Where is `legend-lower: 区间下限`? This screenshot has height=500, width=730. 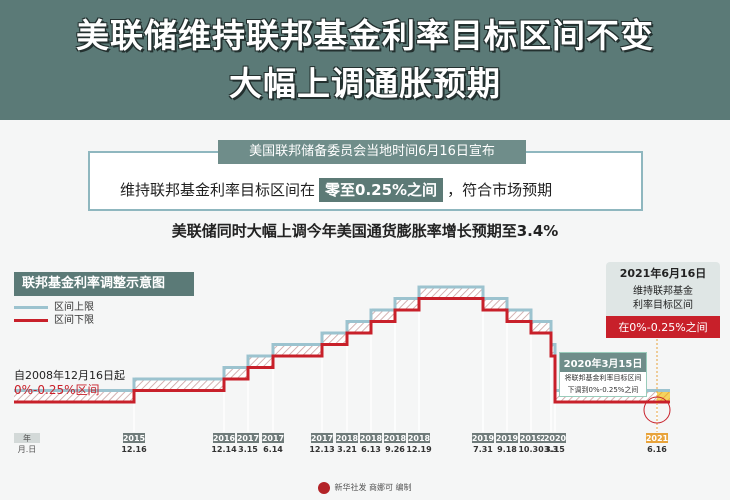
legend-lower: 区间下限 is located at coordinates (54, 321).